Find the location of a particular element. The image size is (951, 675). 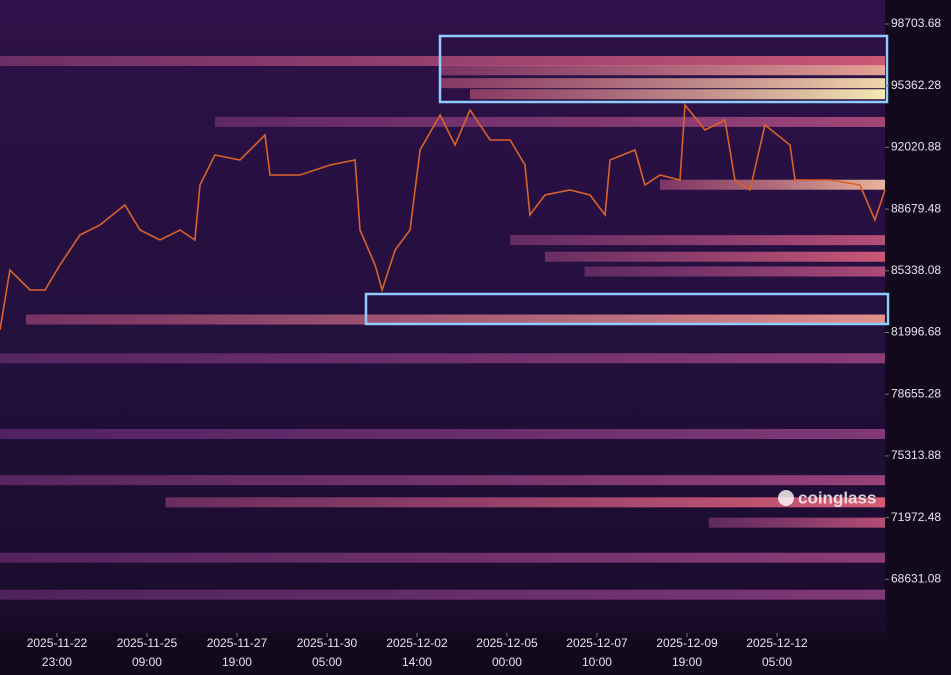

x-tick-date: 2025-11-27 is located at coordinates (237, 643).